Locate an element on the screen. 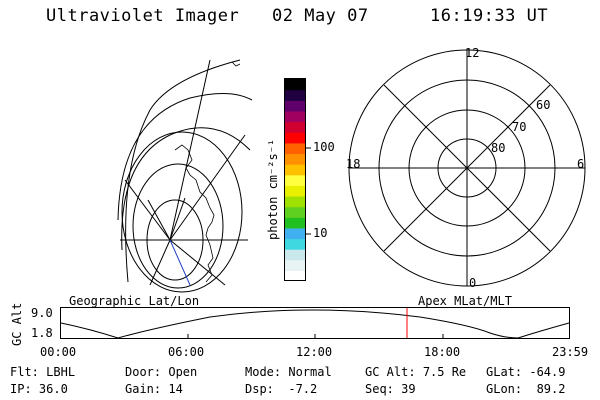 Image resolution: width=600 pixels, height=400 pixels. colorbar is located at coordinates (297, 180).